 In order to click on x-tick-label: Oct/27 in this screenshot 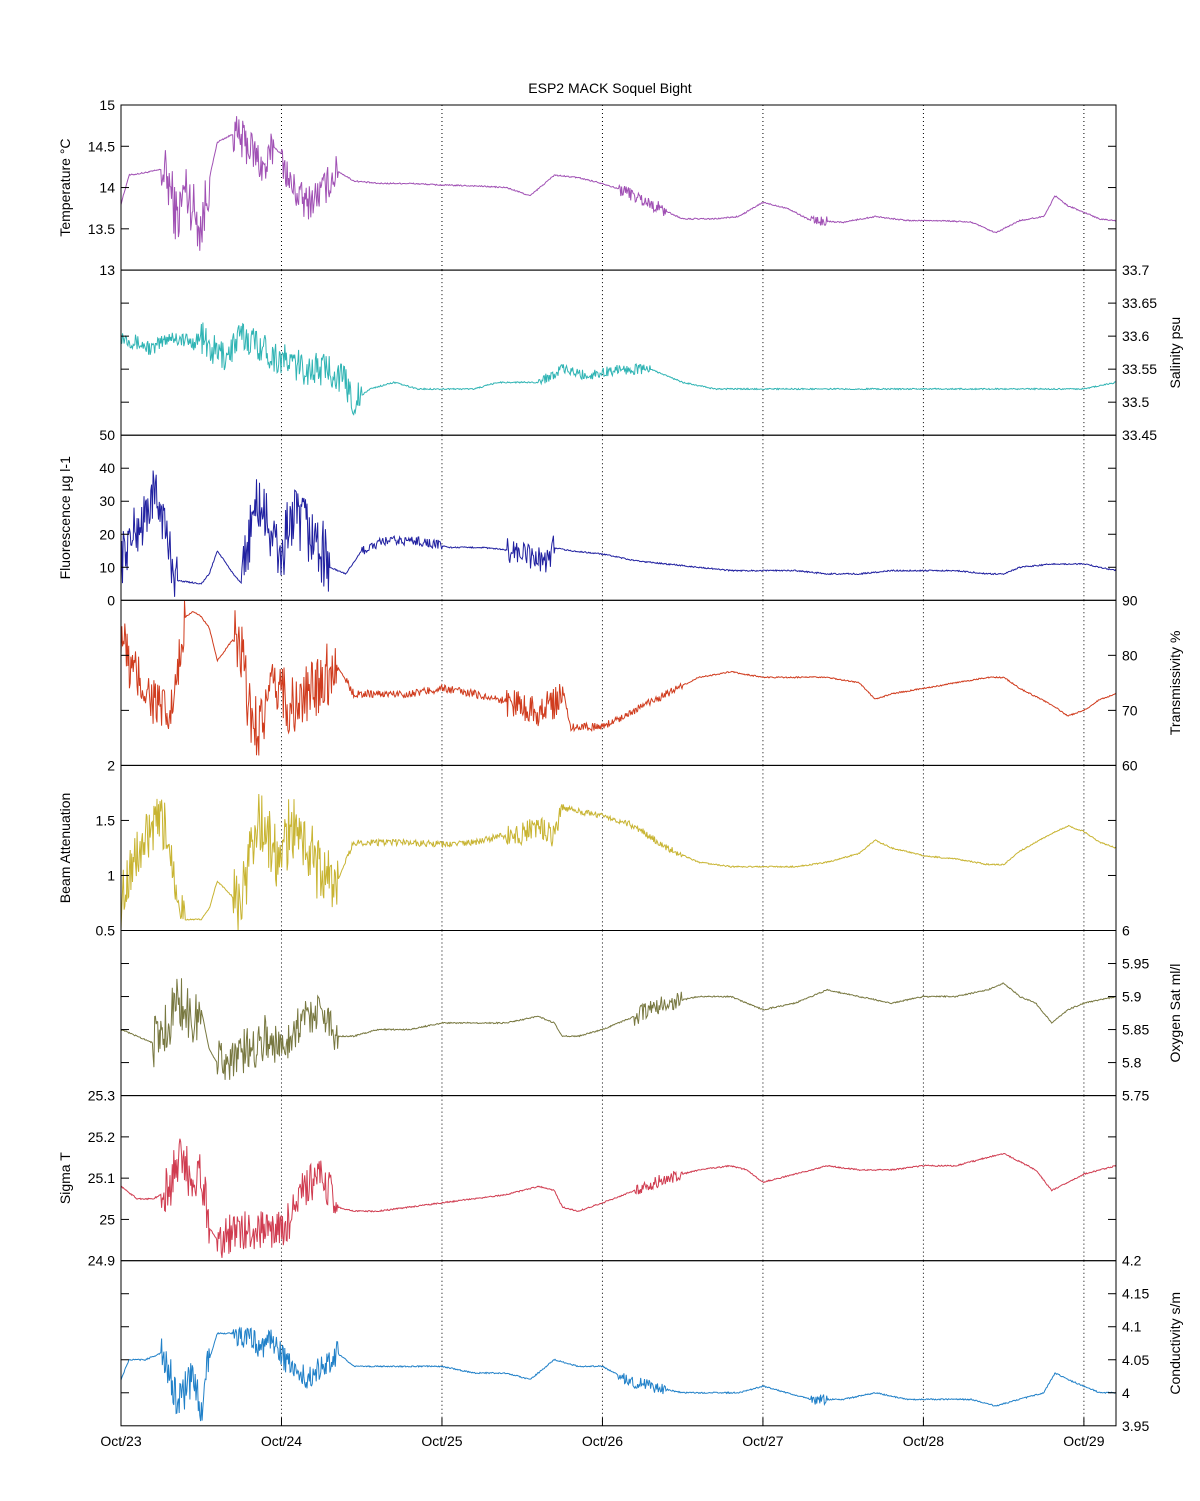, I will do `click(762, 1441)`.